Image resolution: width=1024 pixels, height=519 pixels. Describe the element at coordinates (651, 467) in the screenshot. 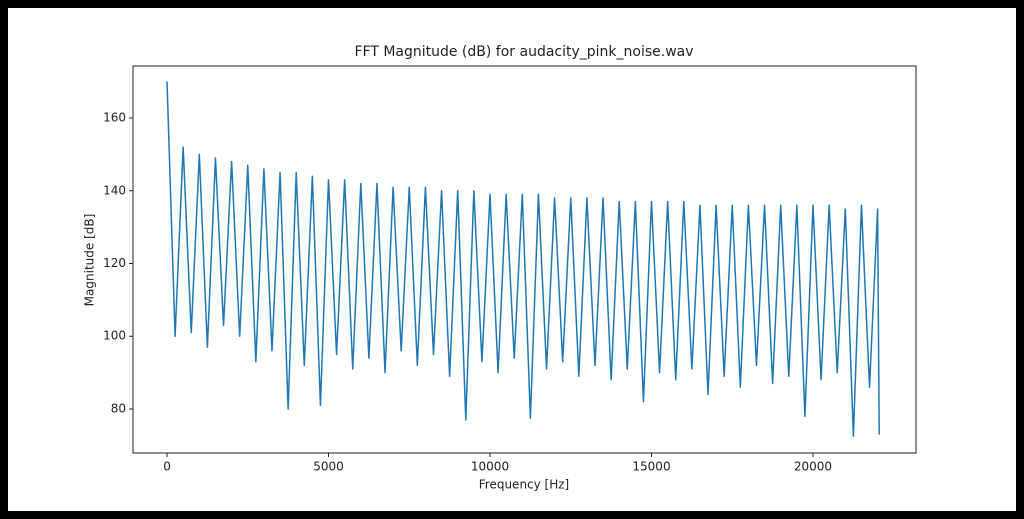

I see `x-tick-label: 15000` at that location.